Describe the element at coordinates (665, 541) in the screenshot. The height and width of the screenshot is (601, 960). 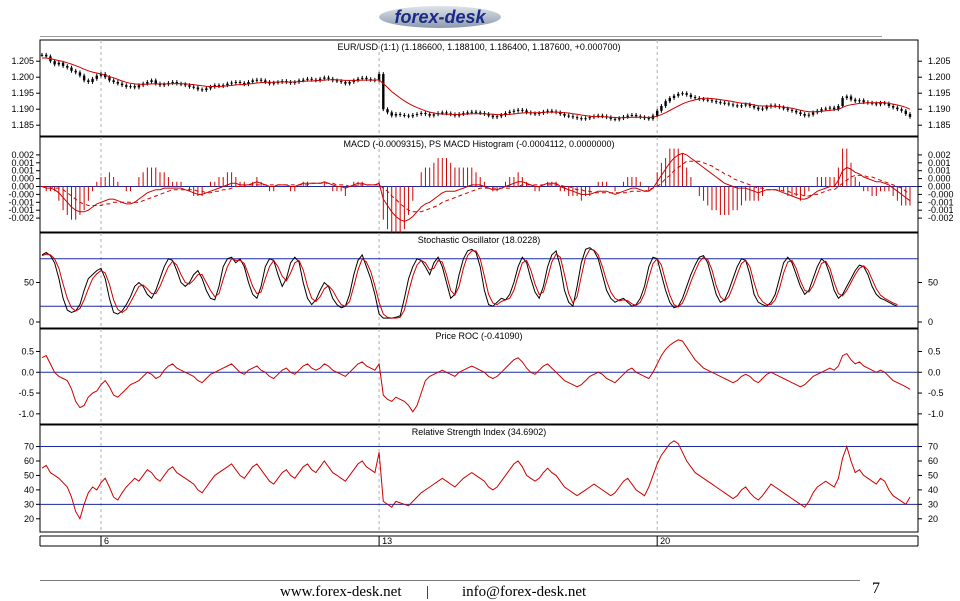
I see `date-label: 20` at that location.